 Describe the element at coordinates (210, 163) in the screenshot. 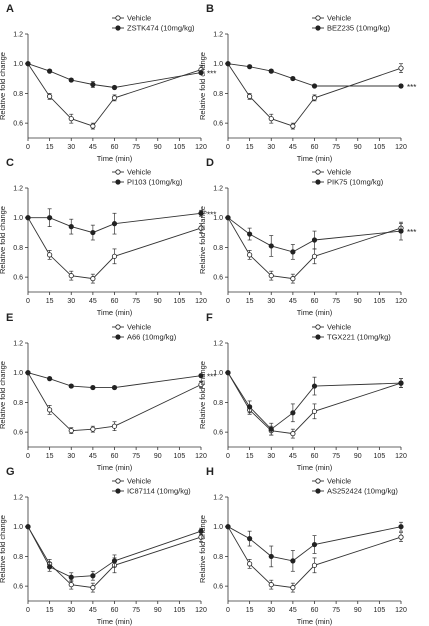

I see `panel-letter: D` at that location.